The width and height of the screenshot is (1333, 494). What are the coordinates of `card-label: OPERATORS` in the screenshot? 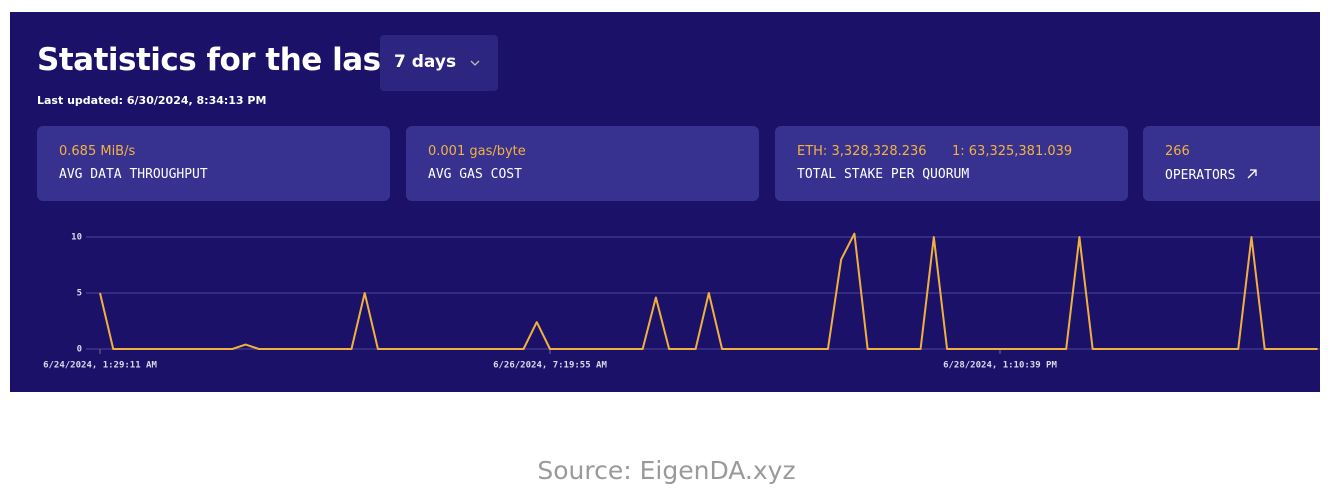 It's located at (1211, 175).